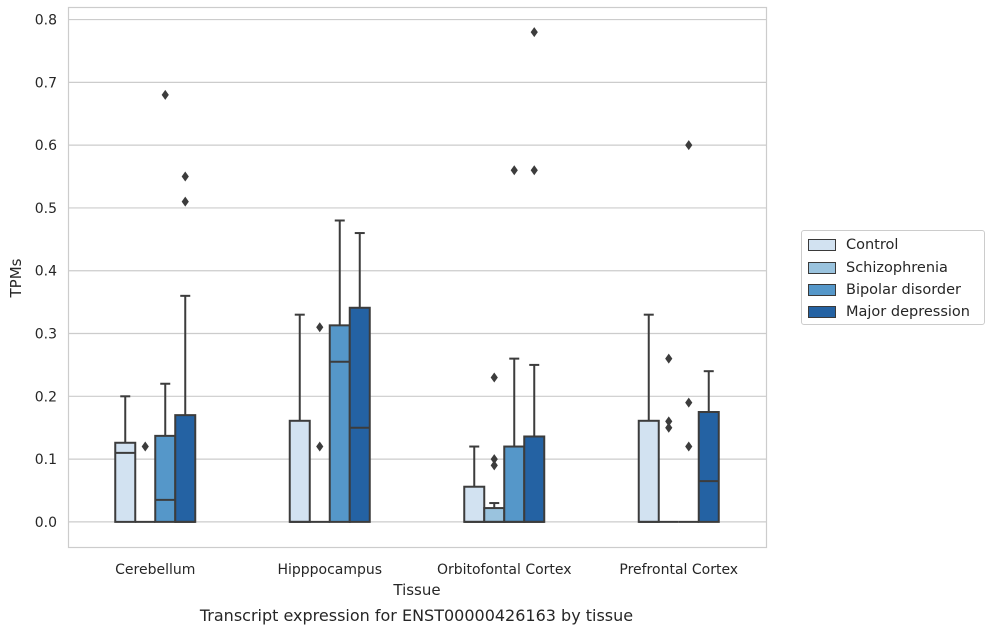 This screenshot has height=634, width=997. Describe the element at coordinates (299, 418) in the screenshot. I see `box-hipppocampus-control` at that location.